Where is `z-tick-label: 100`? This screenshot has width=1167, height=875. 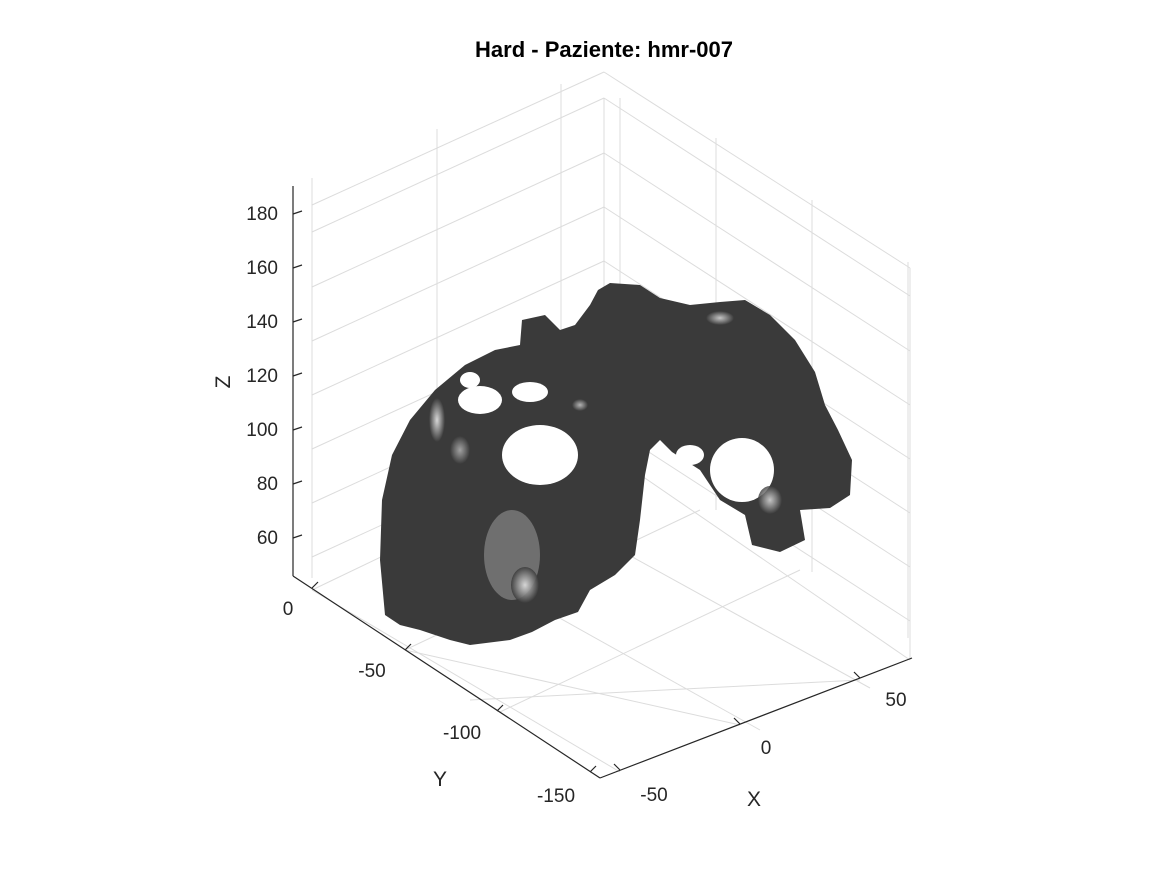
z-tick-label: 100 is located at coordinates (262, 430).